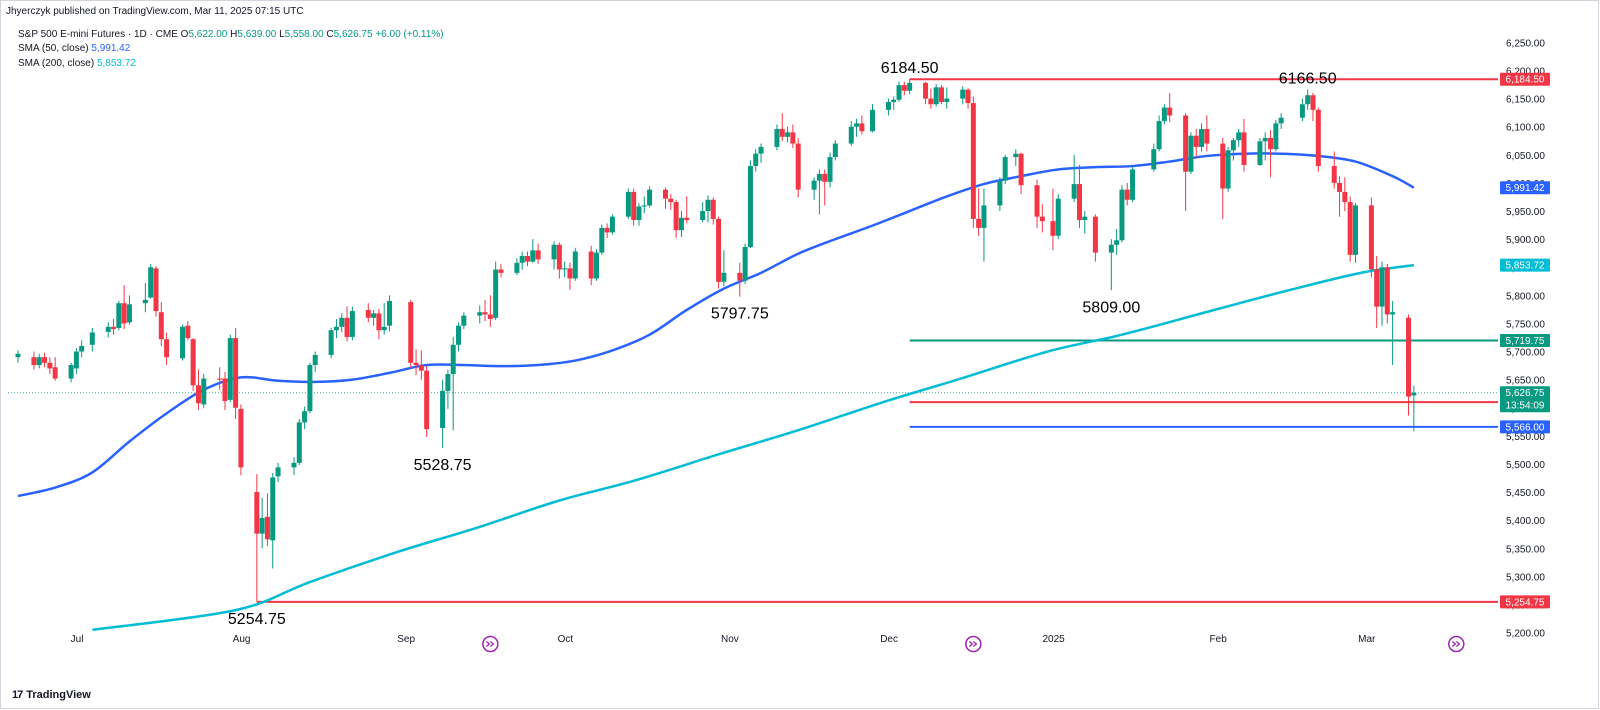  Describe the element at coordinates (74, 48) in the screenshot. I see `sma50-legend: SMA (50, close) 5,991.42` at that location.